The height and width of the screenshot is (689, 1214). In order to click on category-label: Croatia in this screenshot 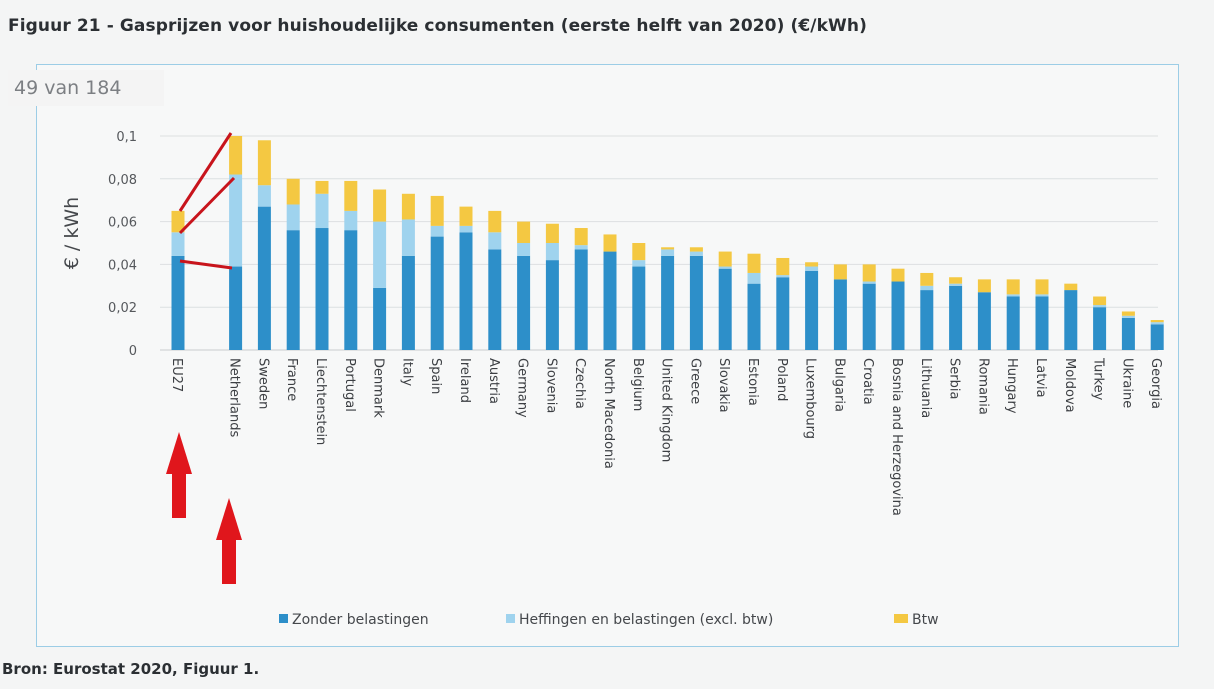, I will do `click(867, 381)`.